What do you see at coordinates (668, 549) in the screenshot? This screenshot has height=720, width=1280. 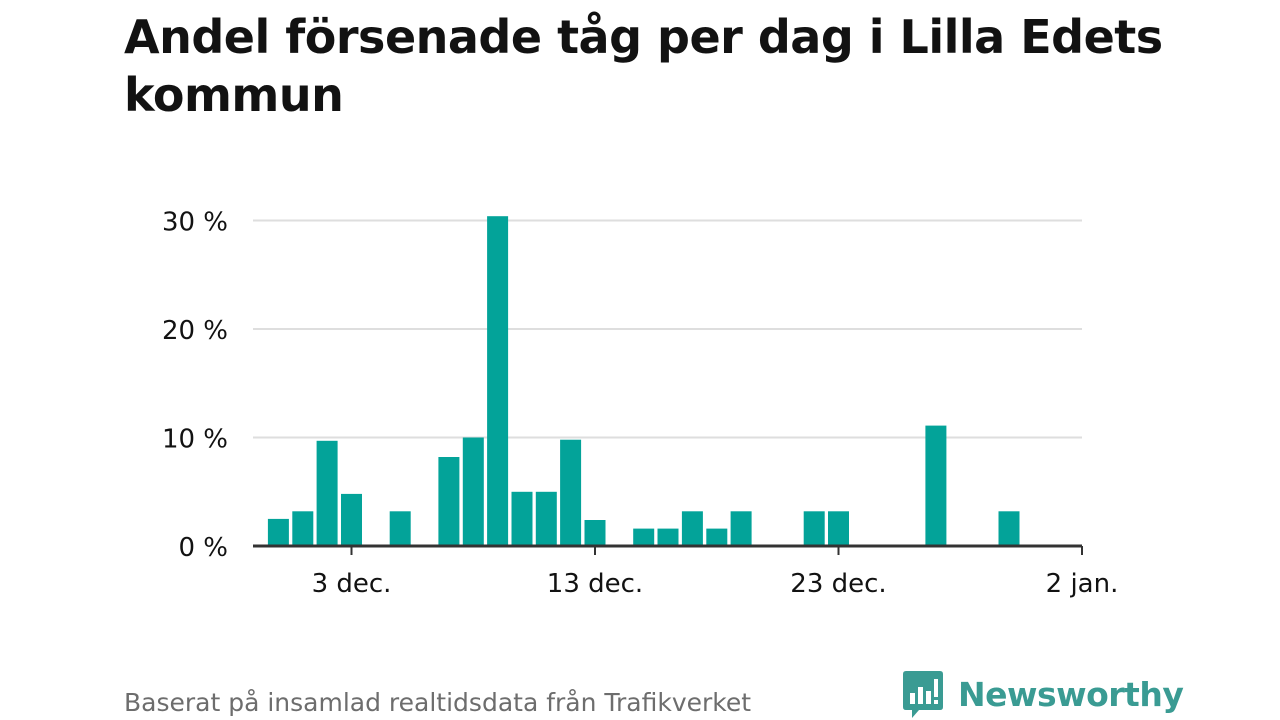 I see `axes` at bounding box center [668, 549].